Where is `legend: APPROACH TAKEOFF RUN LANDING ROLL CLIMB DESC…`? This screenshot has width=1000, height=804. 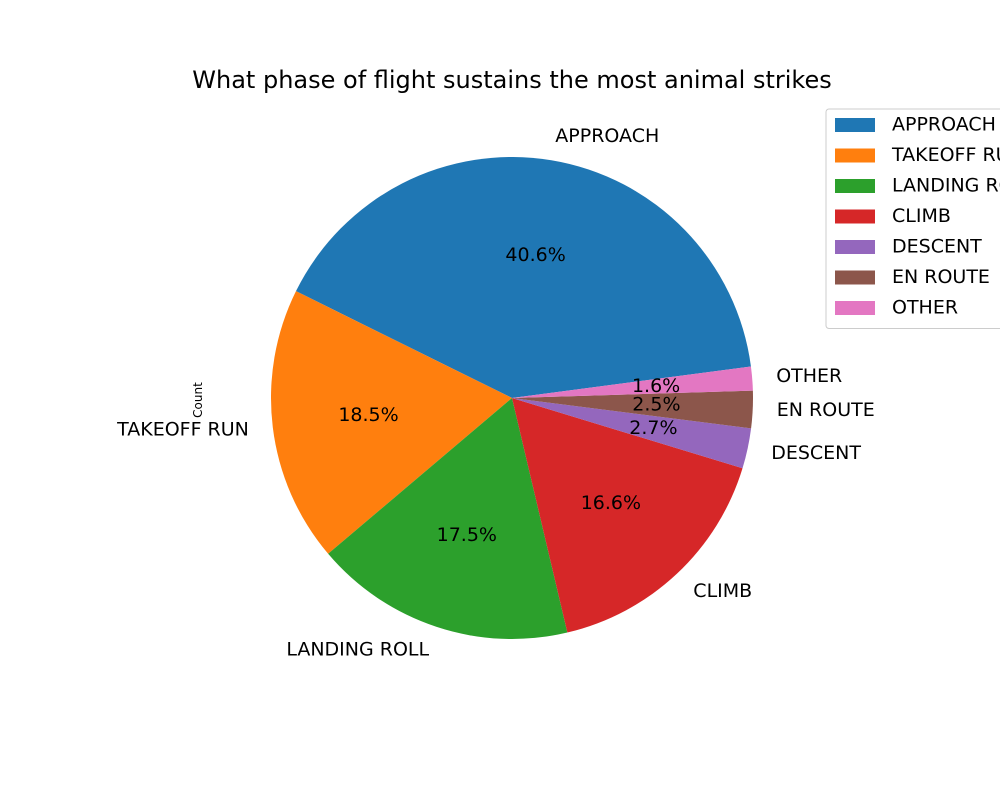
legend: APPROACH TAKEOFF RUN LANDING ROLL CLIMB DESC… is located at coordinates (912, 218).